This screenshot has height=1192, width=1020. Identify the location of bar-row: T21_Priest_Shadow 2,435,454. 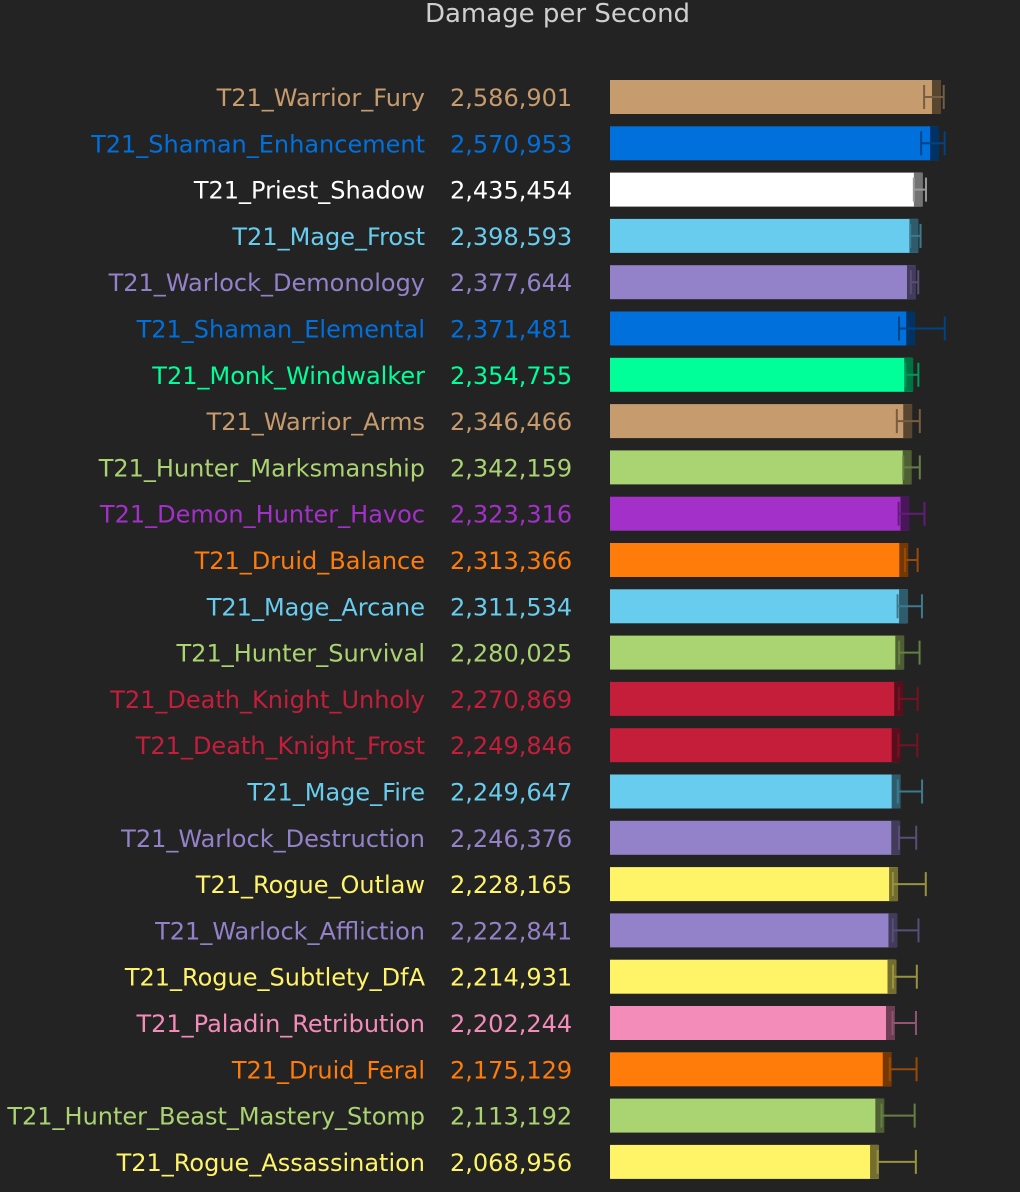
(560, 189).